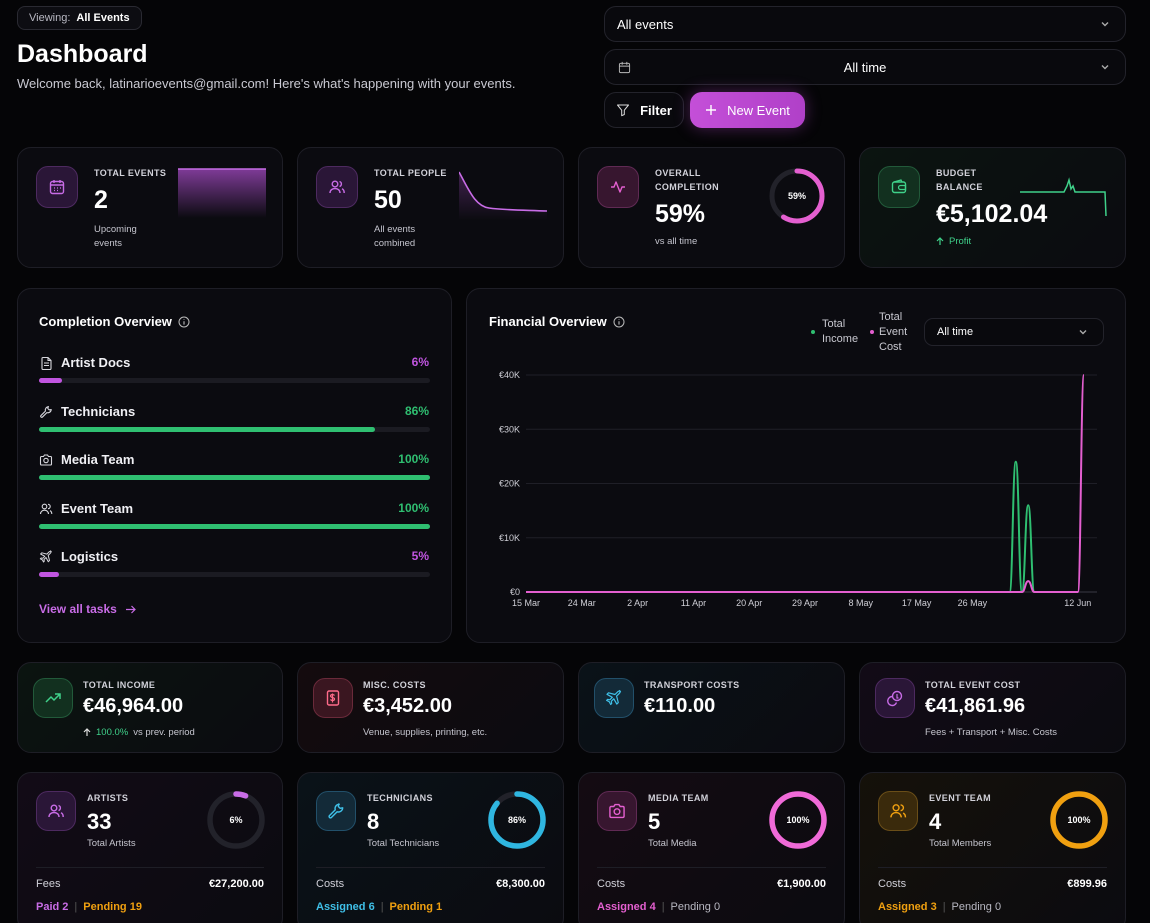  I want to click on chart-x-tick: 29 Apr, so click(805, 603).